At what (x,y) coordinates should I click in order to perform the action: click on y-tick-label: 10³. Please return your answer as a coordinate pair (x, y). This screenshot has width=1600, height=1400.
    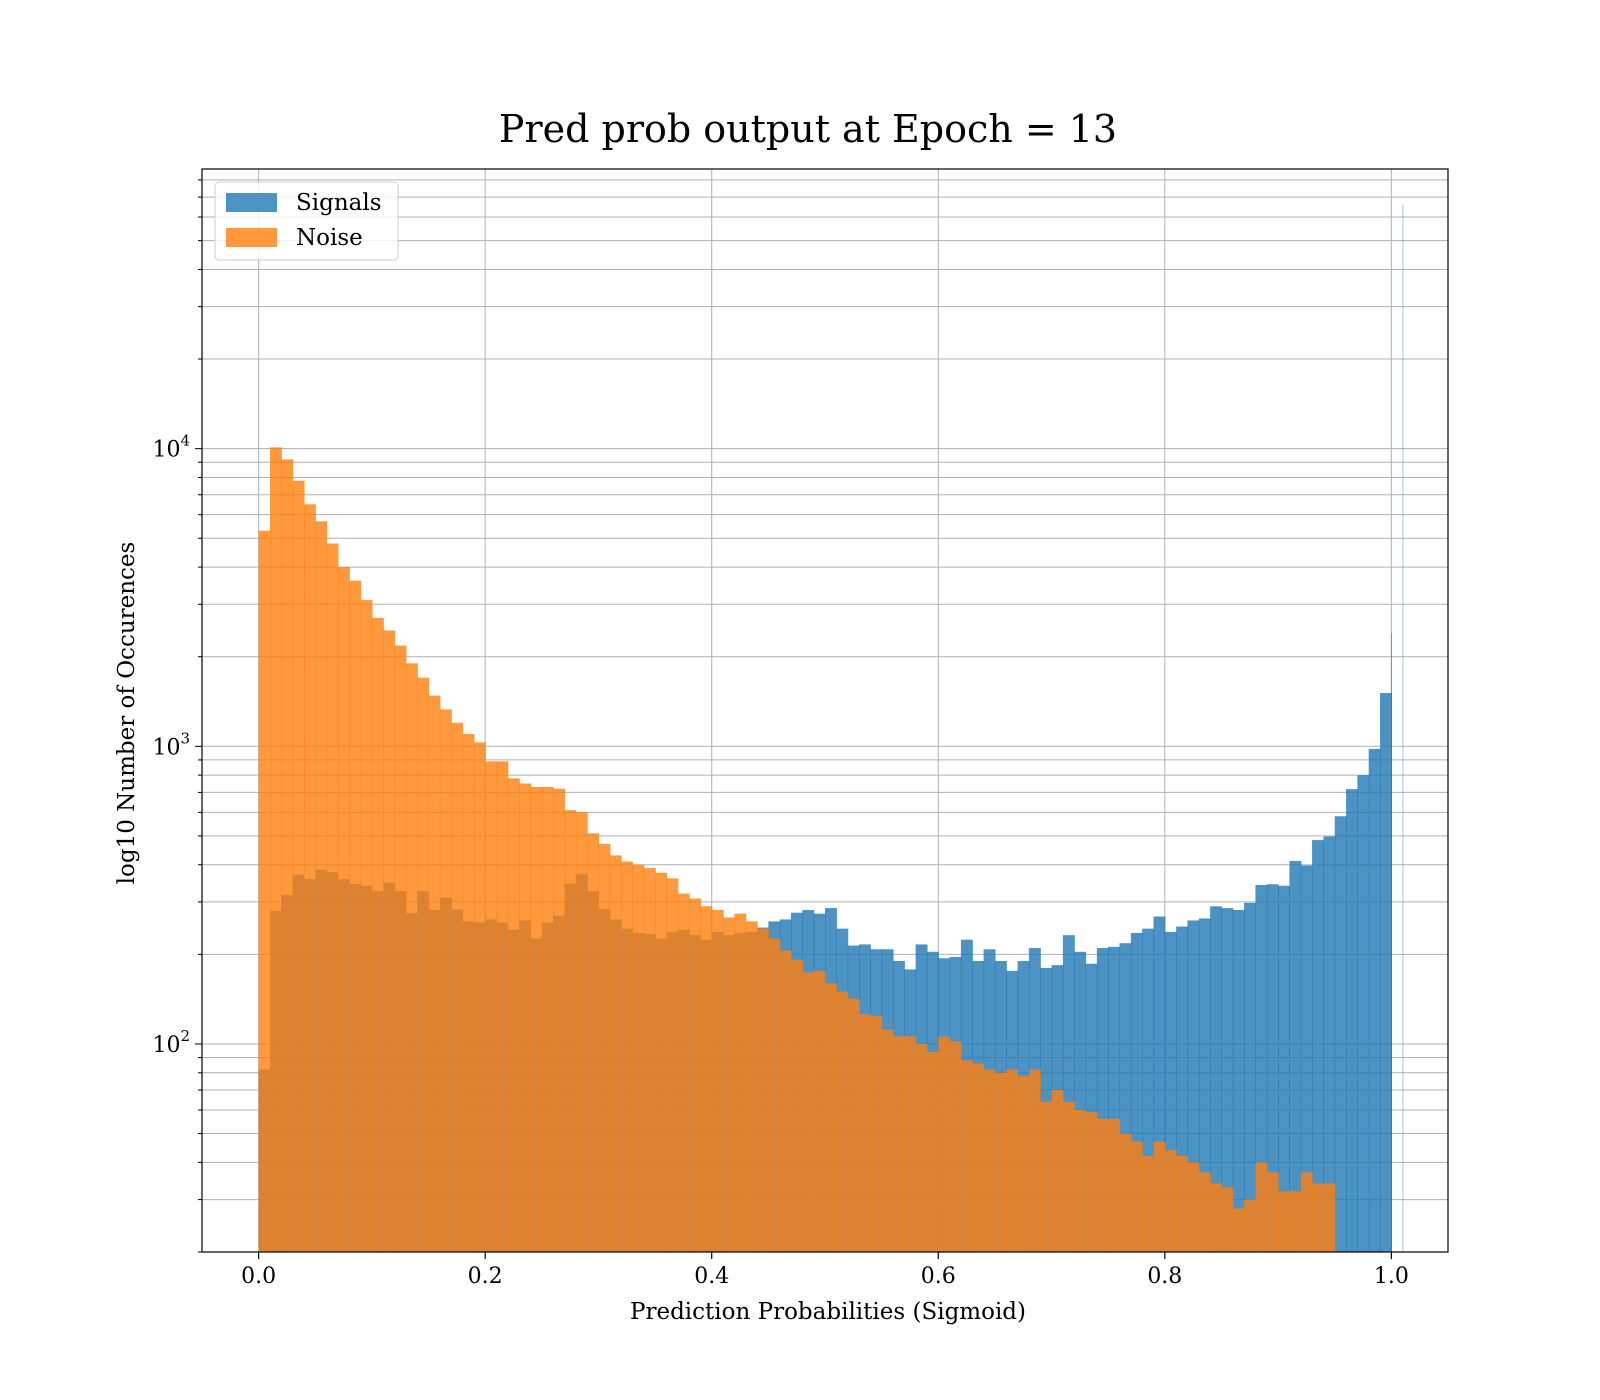
    Looking at the image, I should click on (171, 744).